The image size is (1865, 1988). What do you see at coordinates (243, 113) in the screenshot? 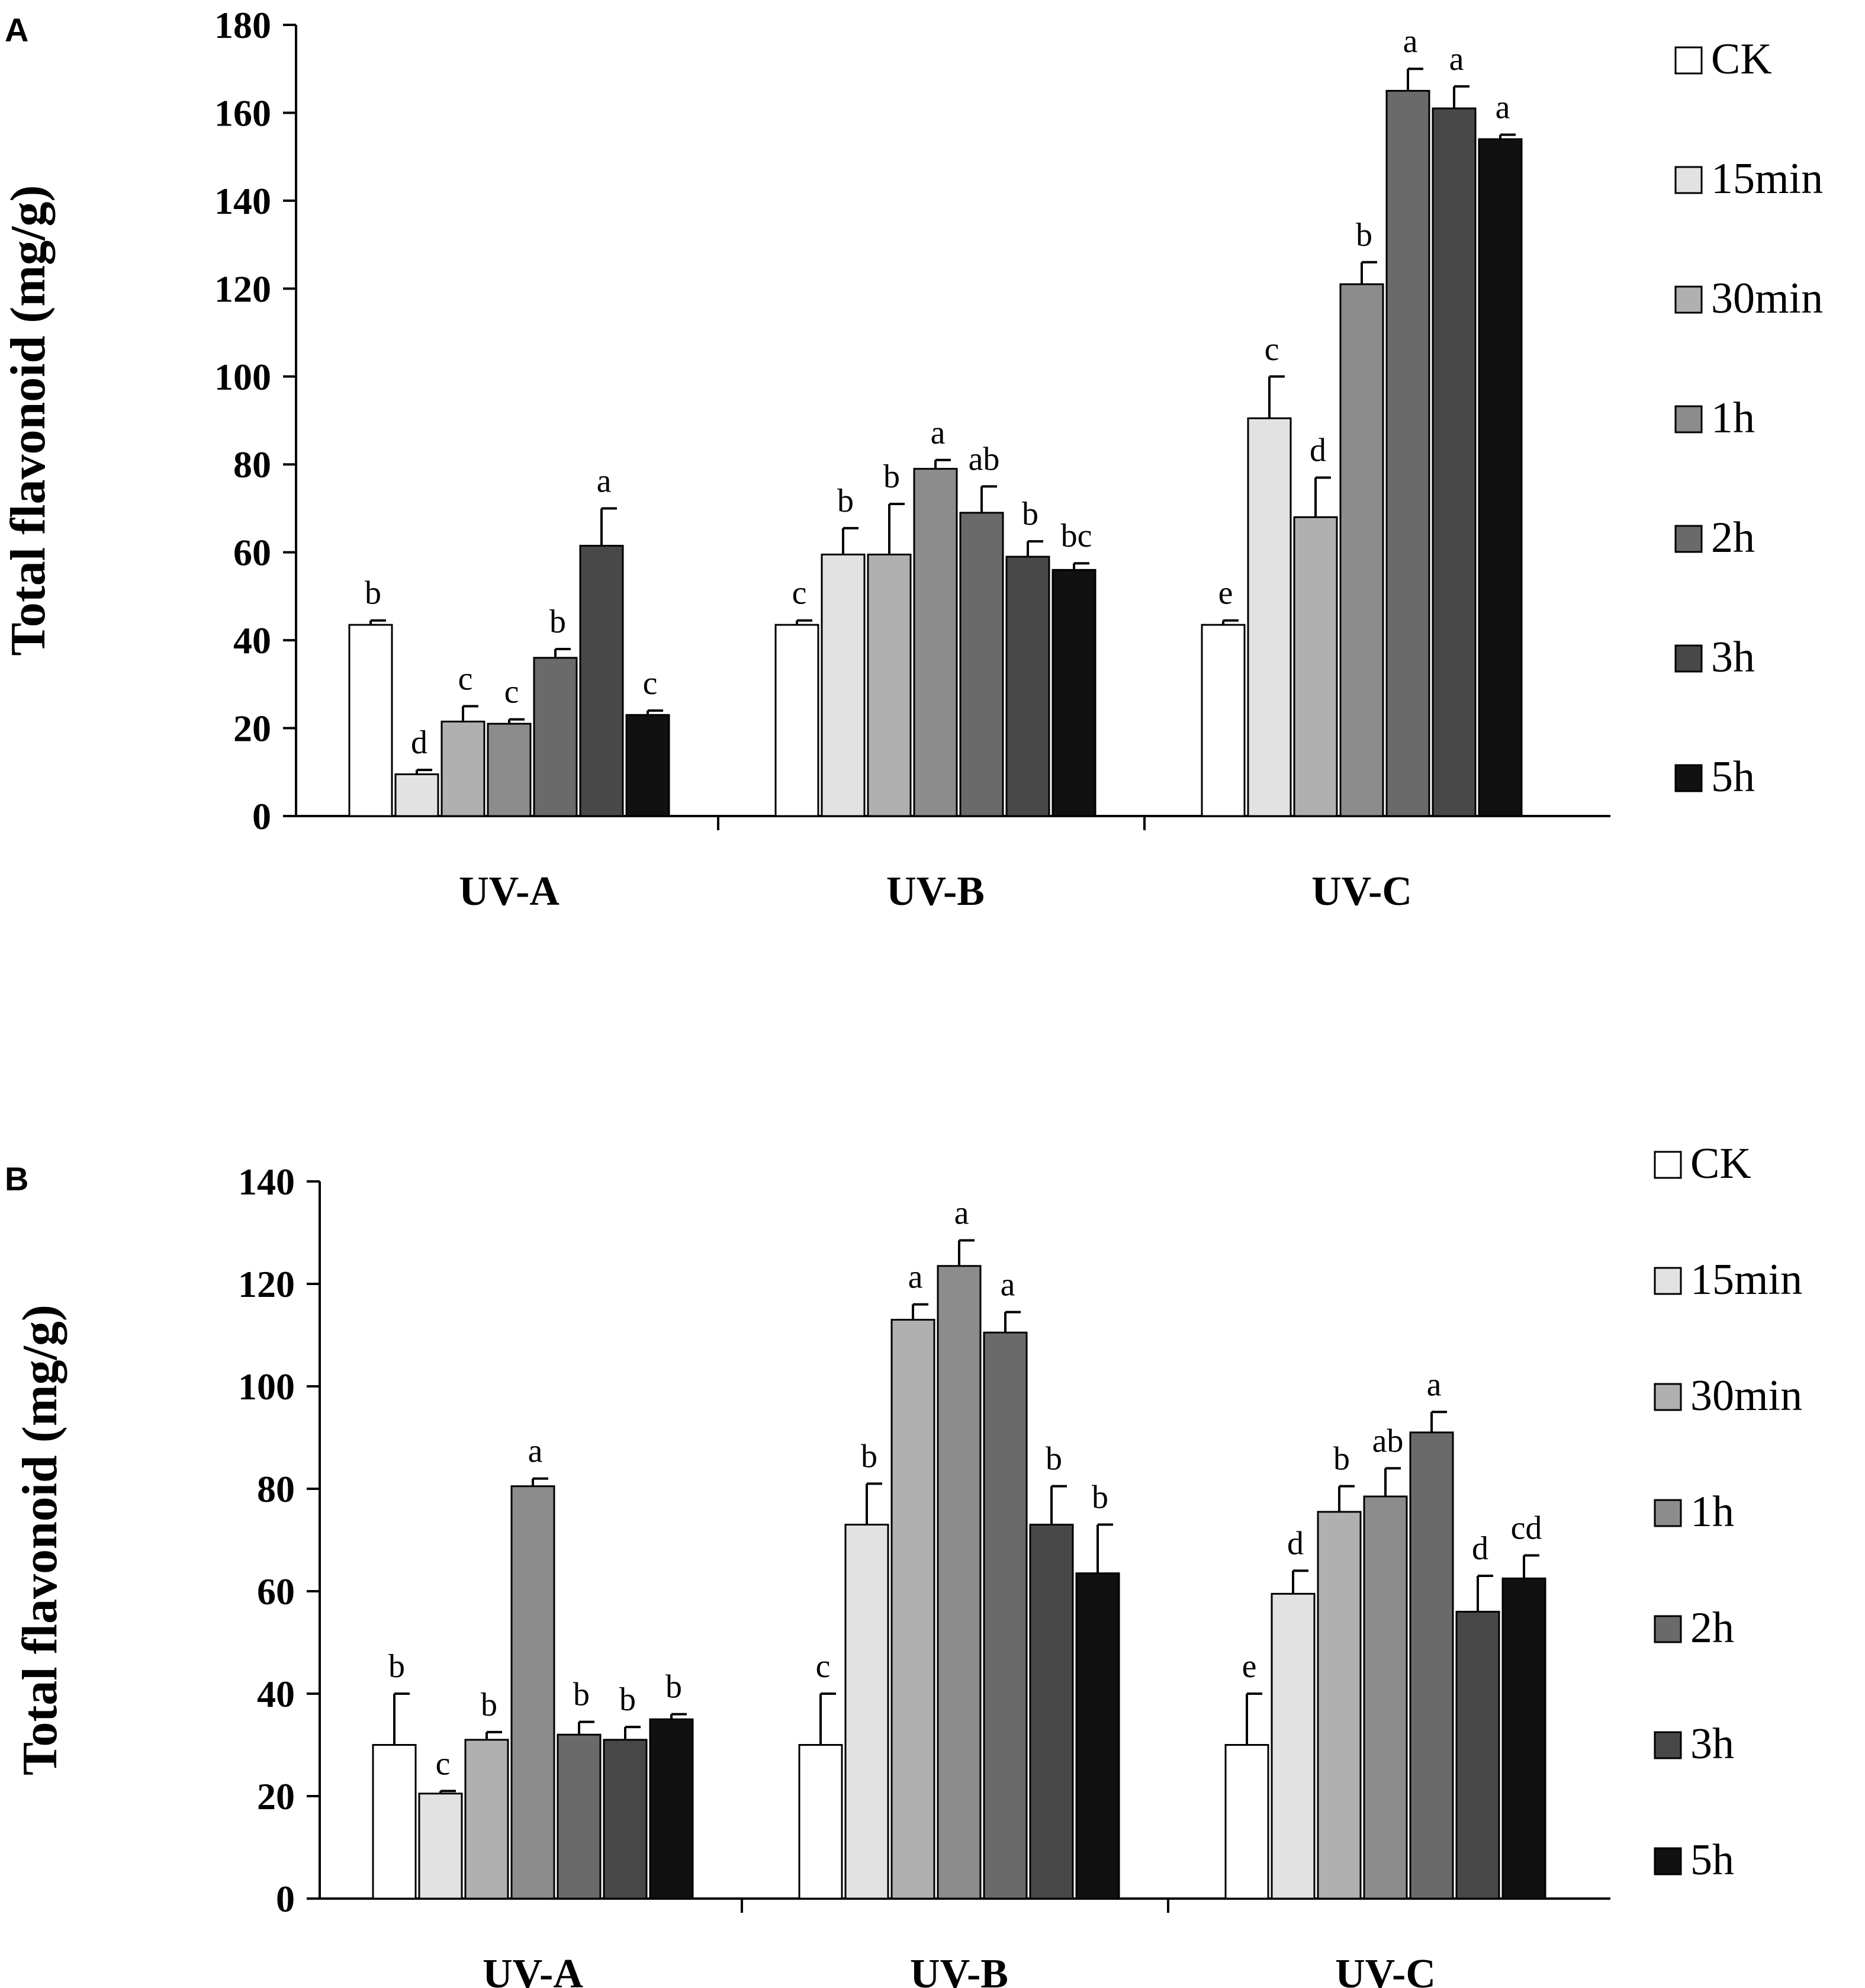
I see `panel-a-y-tick-label: 160` at bounding box center [243, 113].